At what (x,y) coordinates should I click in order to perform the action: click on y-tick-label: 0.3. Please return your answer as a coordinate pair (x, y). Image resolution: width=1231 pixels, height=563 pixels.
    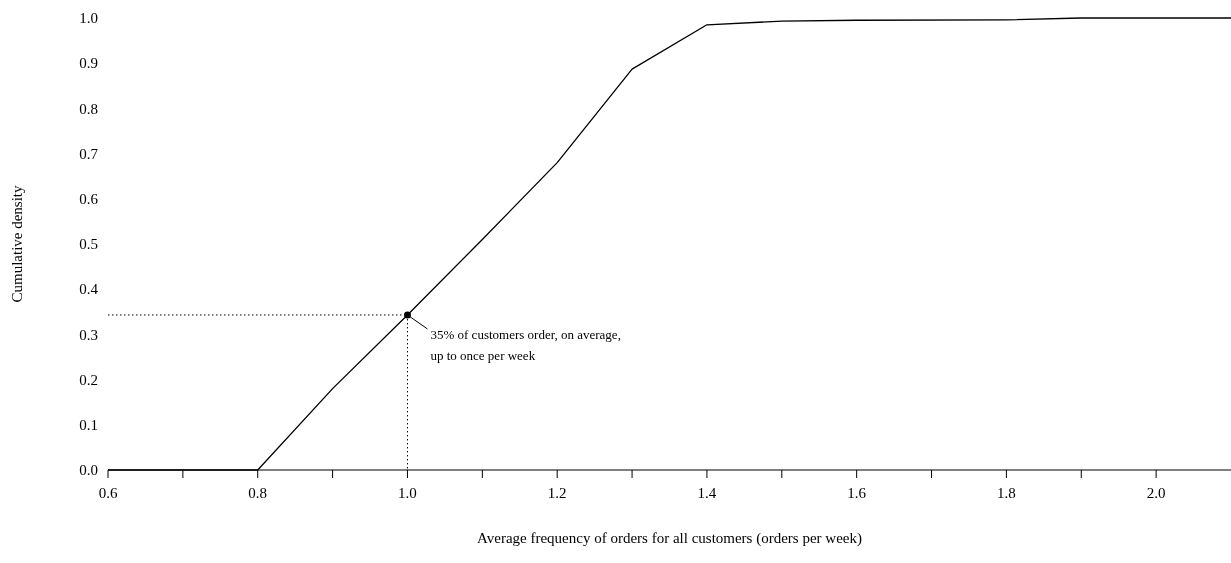
    Looking at the image, I should click on (88, 334).